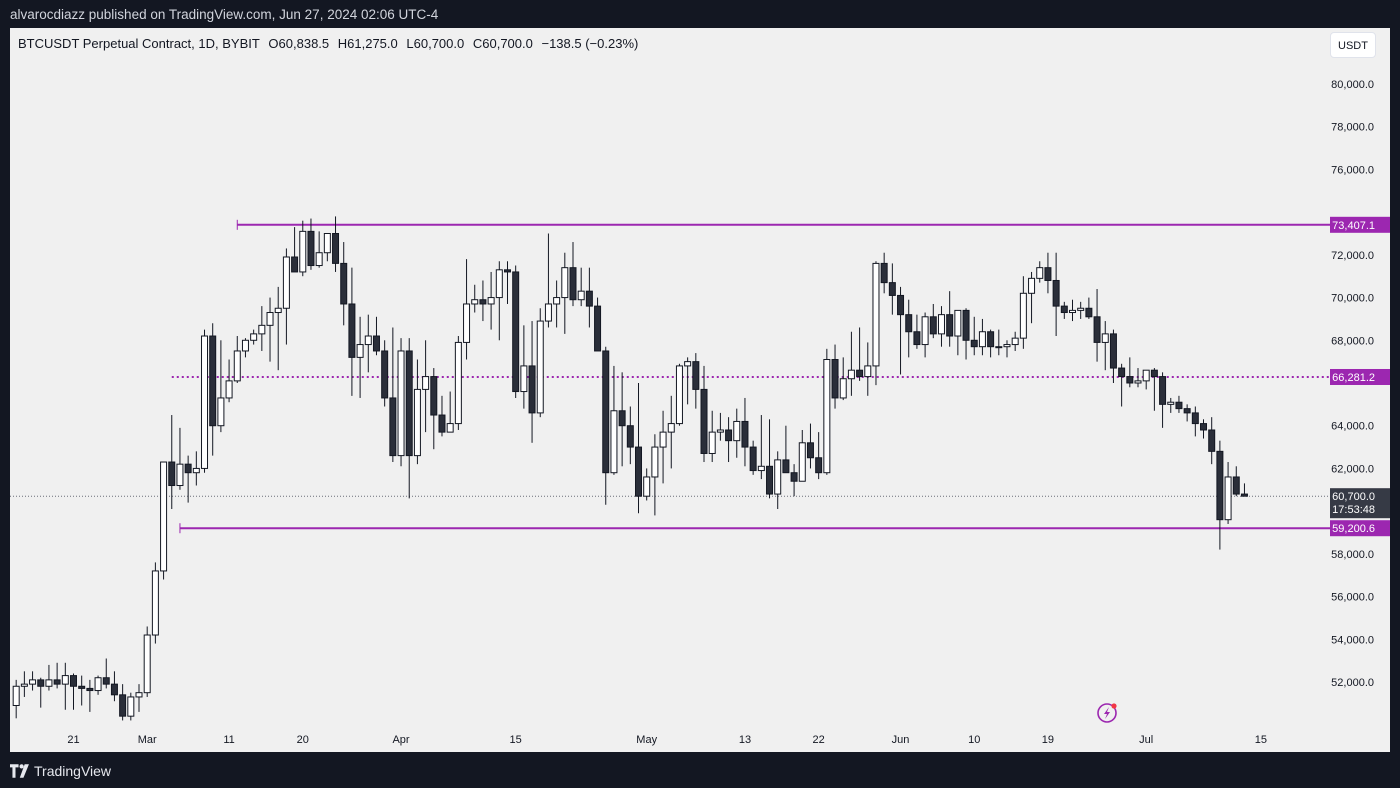  What do you see at coordinates (901, 740) in the screenshot?
I see `x-tick-label: Jun` at bounding box center [901, 740].